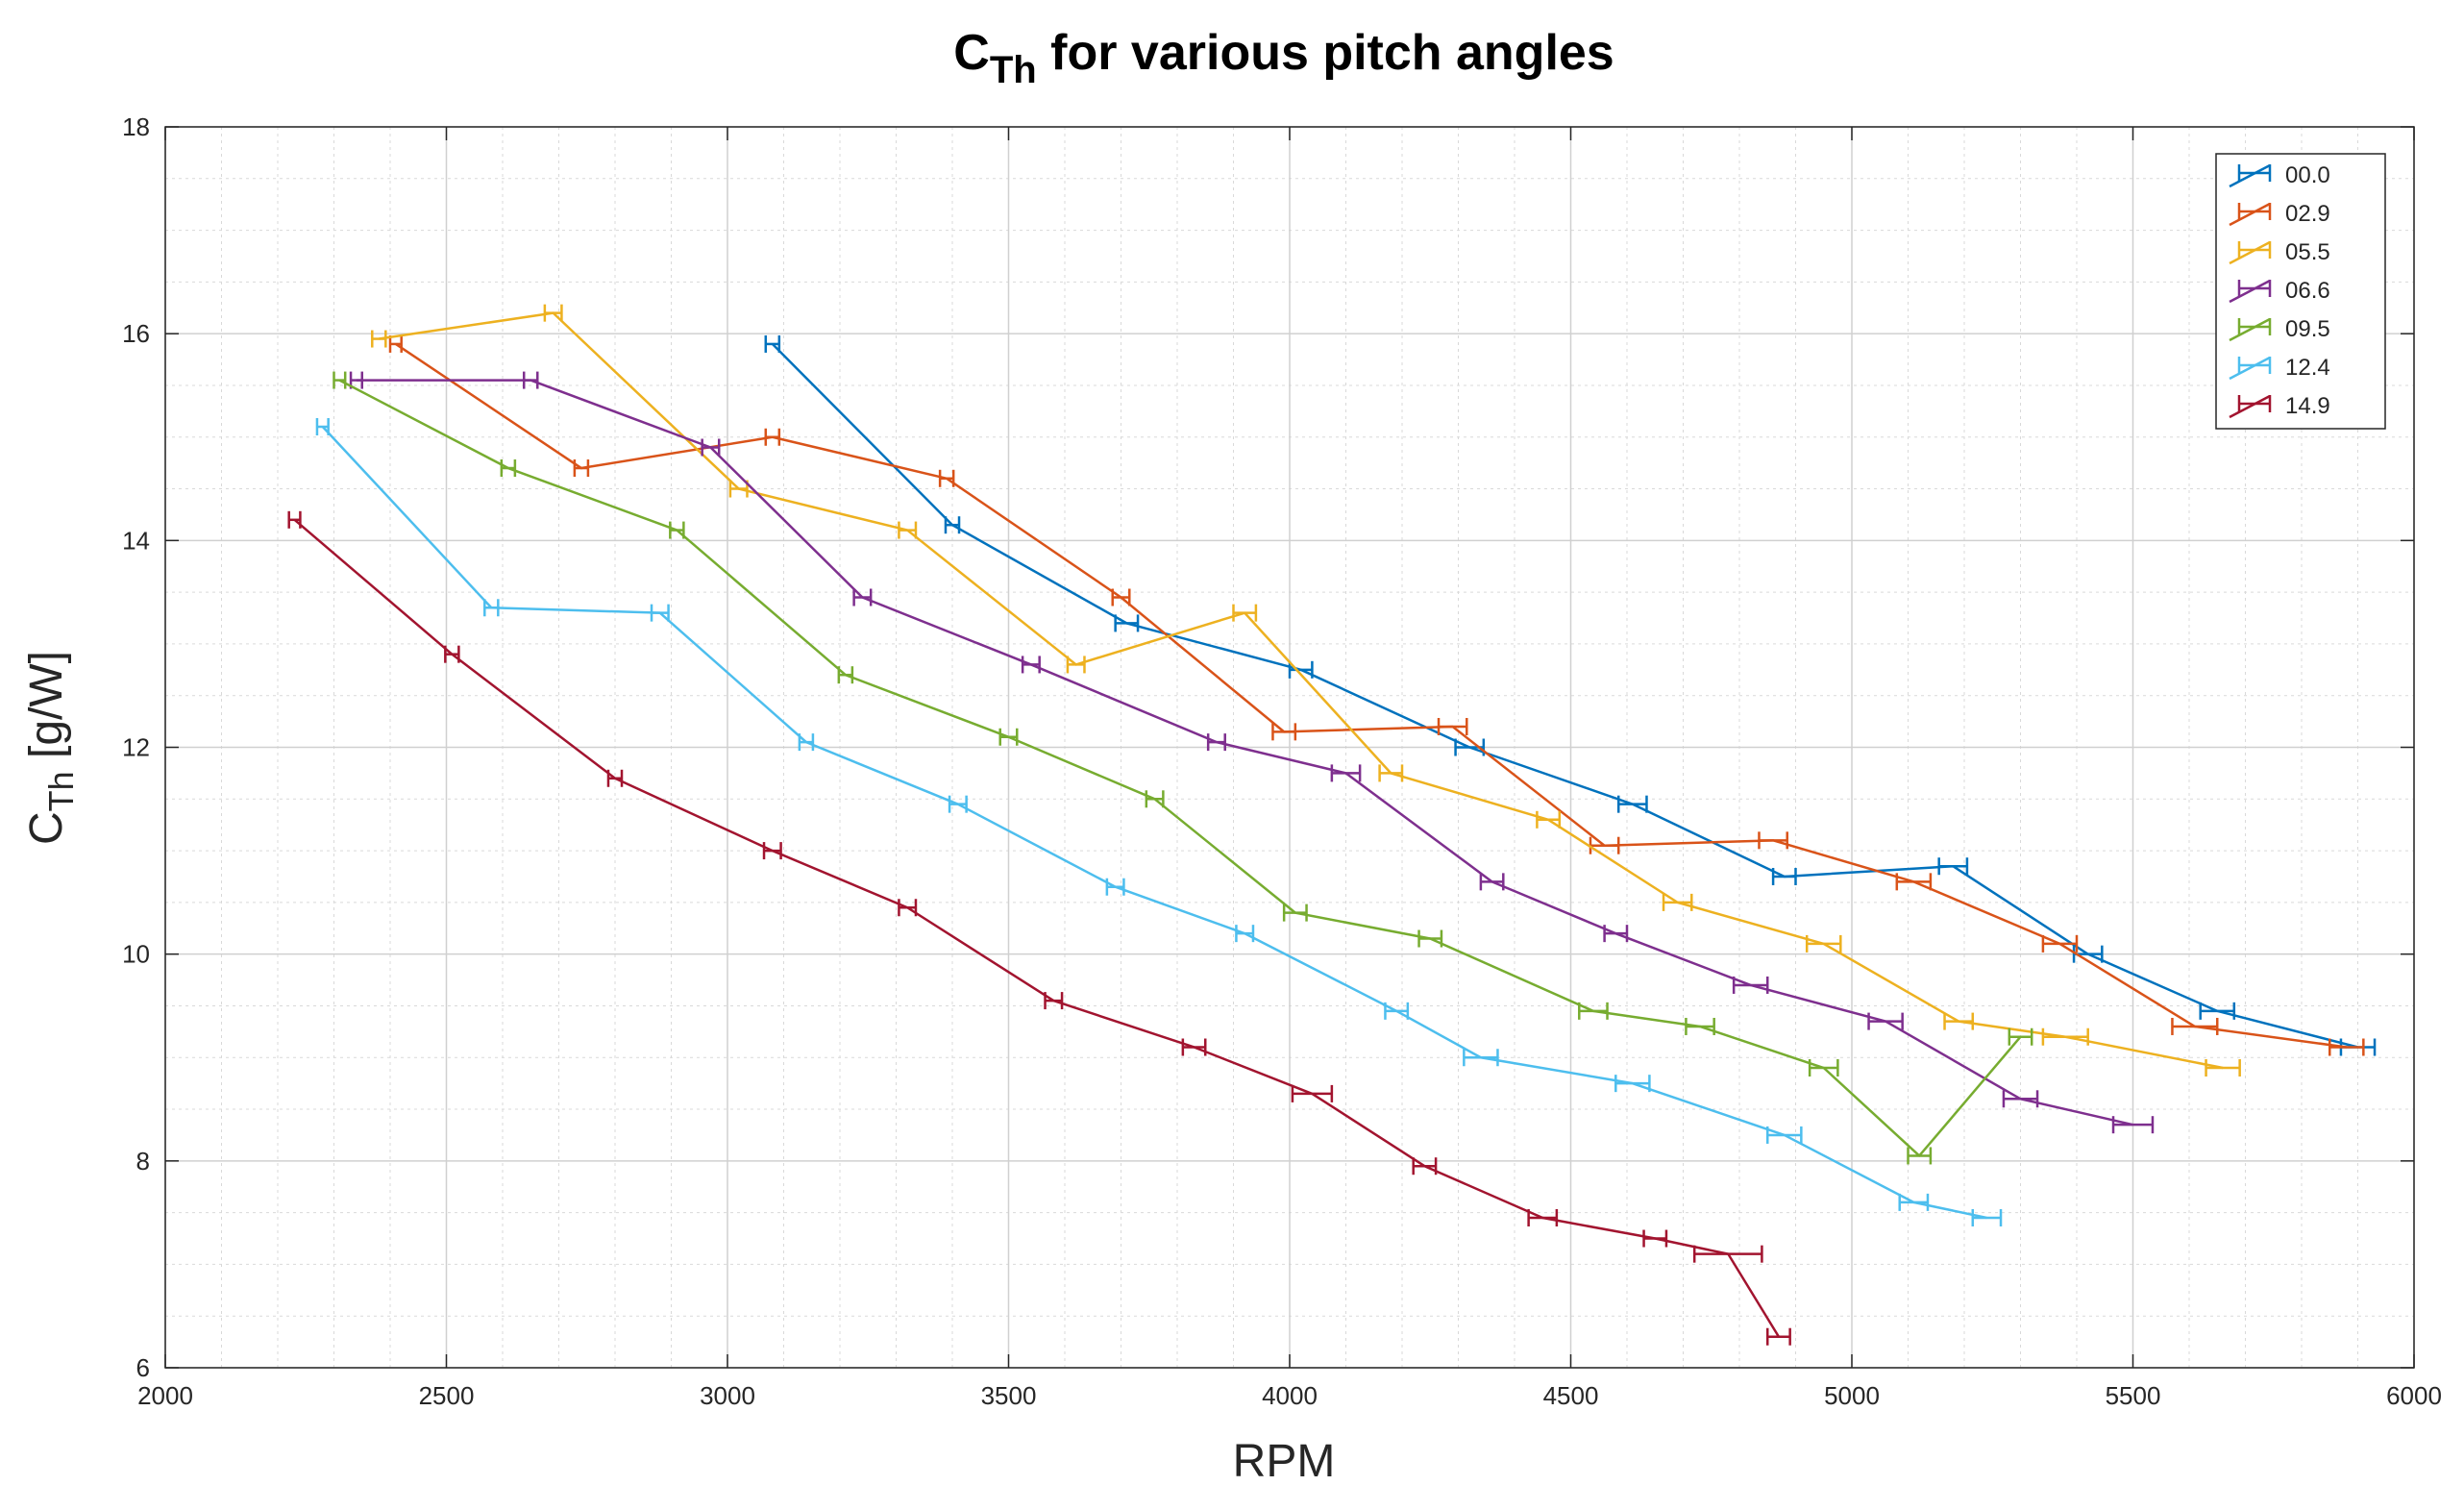 The width and height of the screenshot is (2464, 1510). Describe the element at coordinates (165, 1395) in the screenshot. I see `x-tick-label: 2000` at that location.